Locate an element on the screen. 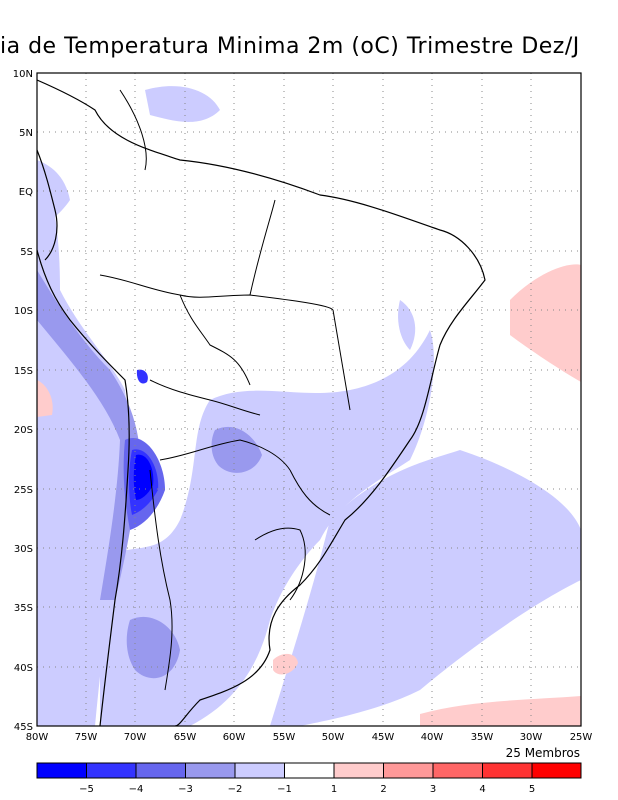  anomaly-neg1-nw is located at coordinates (53, 195).